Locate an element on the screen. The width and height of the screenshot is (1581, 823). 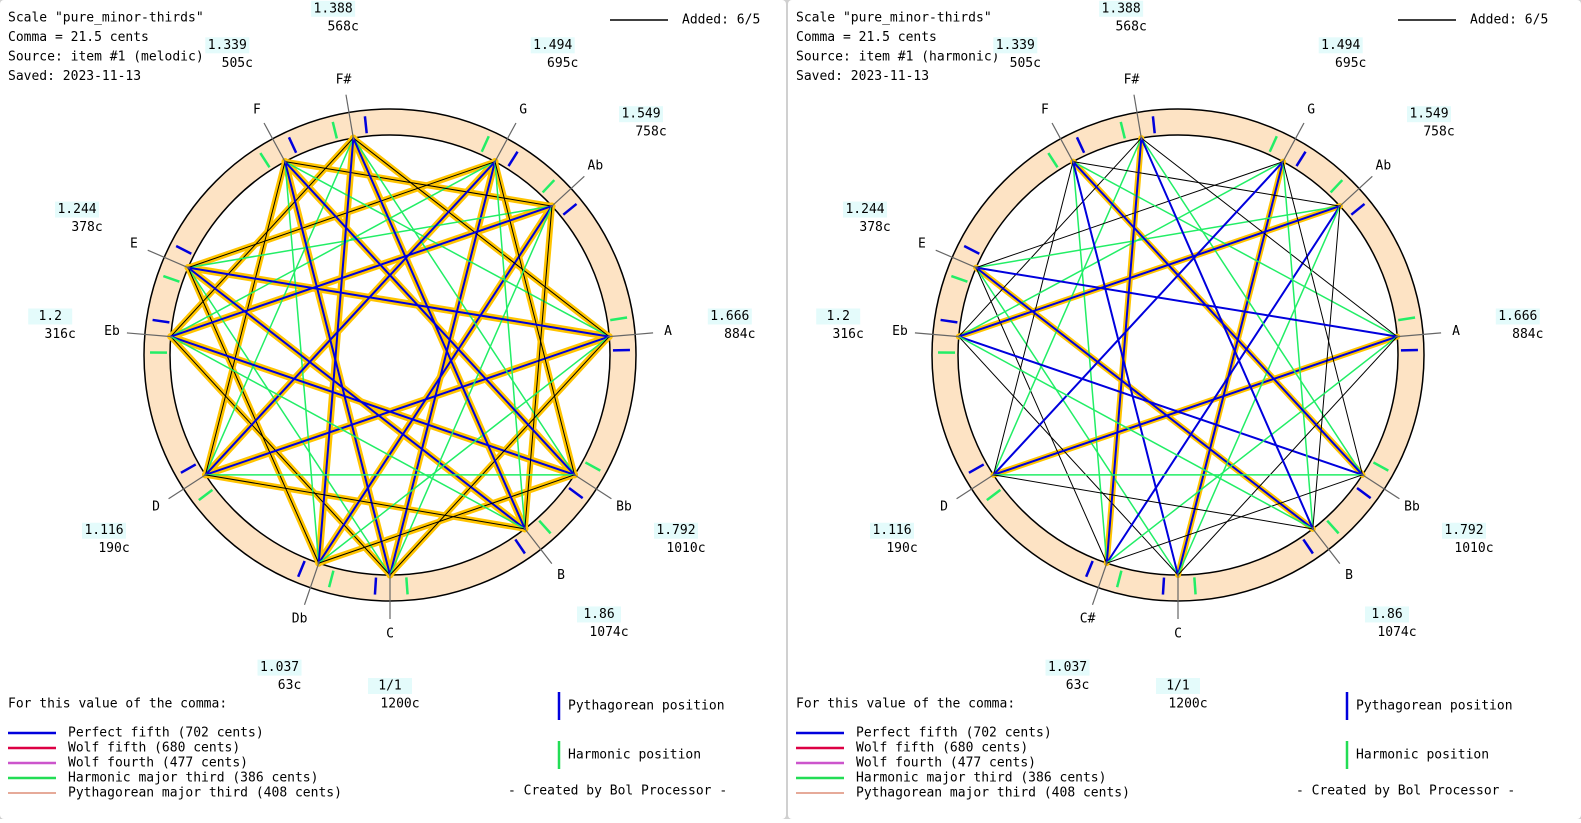
ratio-label: 1.549 is located at coordinates (640, 114).